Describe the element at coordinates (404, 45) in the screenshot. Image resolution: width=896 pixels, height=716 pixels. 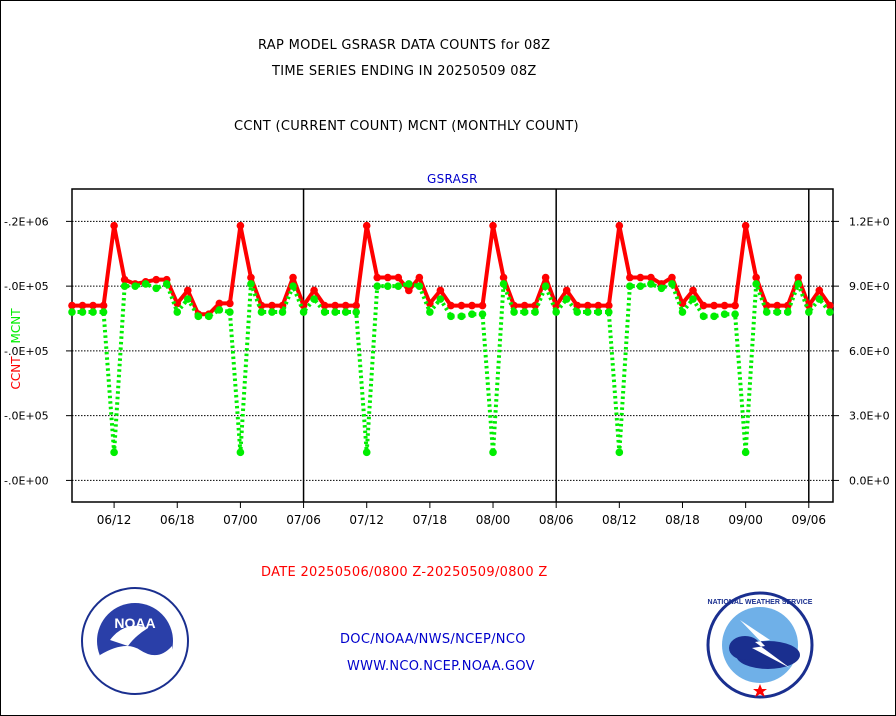
I see `chart-title-line1: RAP MODEL GSRASR DATA COUNTS for 08Z` at that location.